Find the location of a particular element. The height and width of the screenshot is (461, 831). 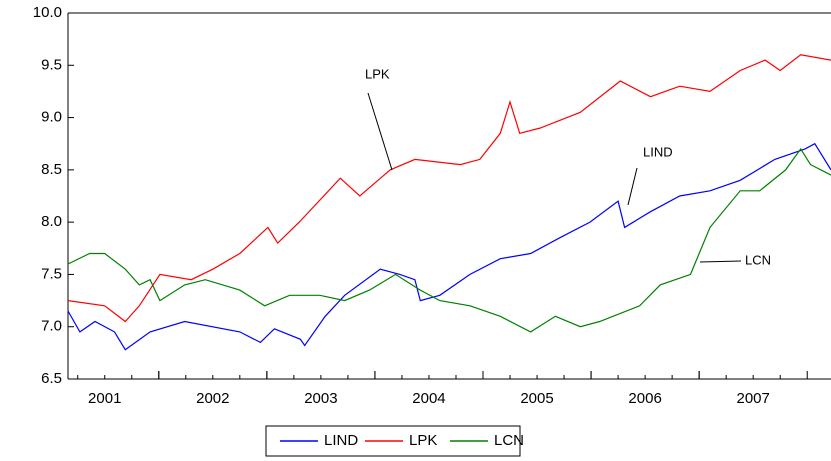

y-tick-label: 6.5 is located at coordinates (51, 378).